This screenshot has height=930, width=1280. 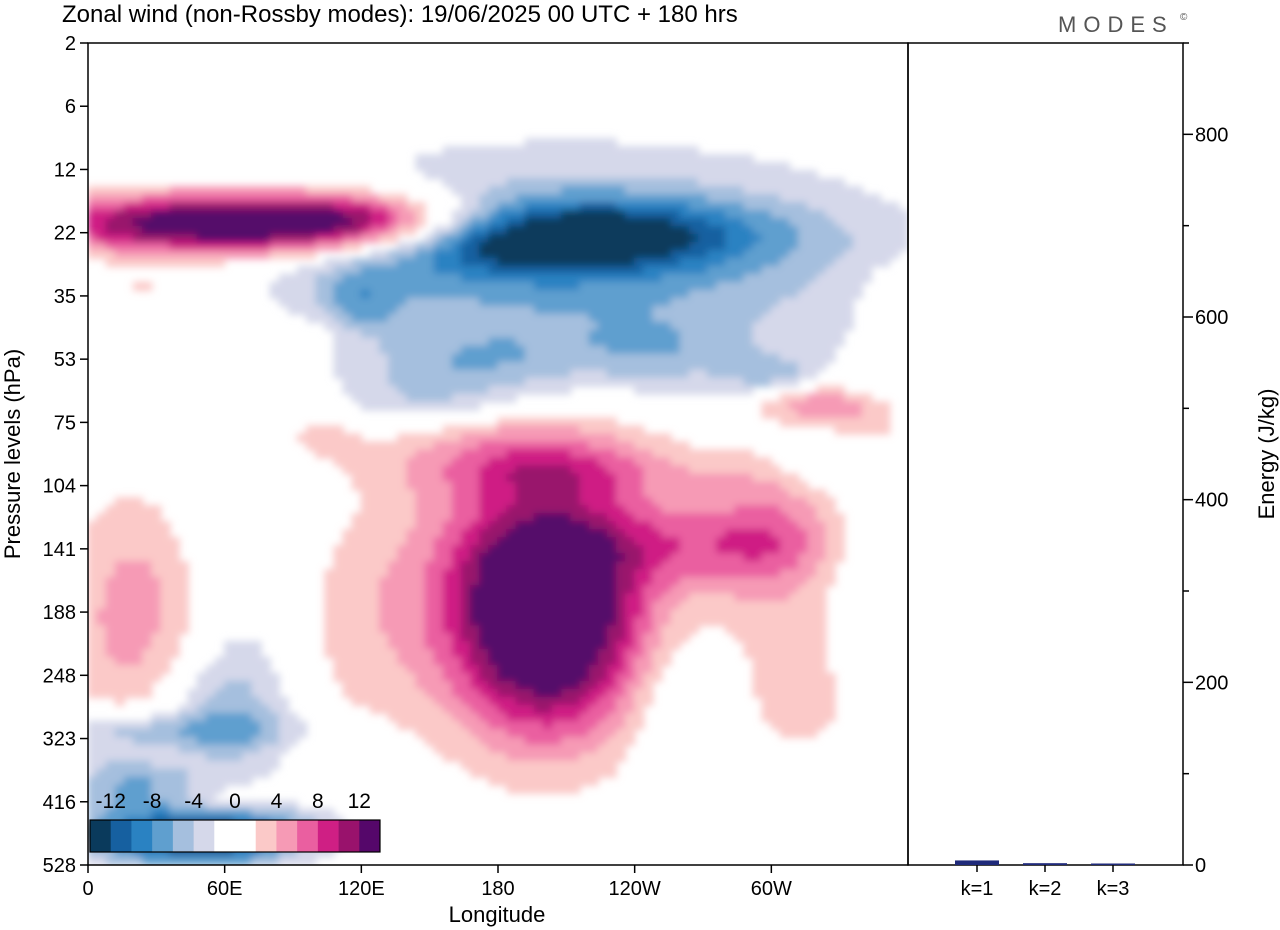 I want to click on y-tick-label: 416, so click(x=59, y=803).